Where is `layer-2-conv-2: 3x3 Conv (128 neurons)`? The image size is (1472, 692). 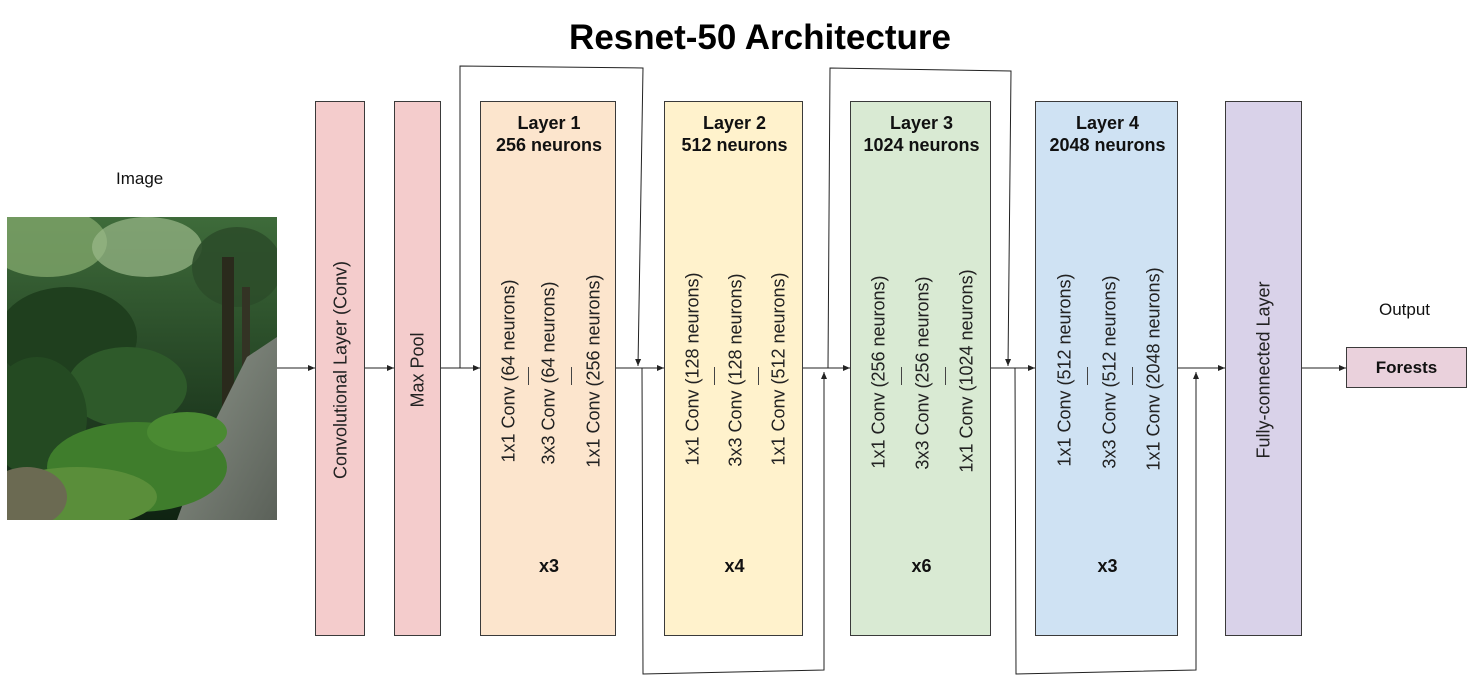 layer-2-conv-2: 3x3 Conv (128 neurons) is located at coordinates (735, 370).